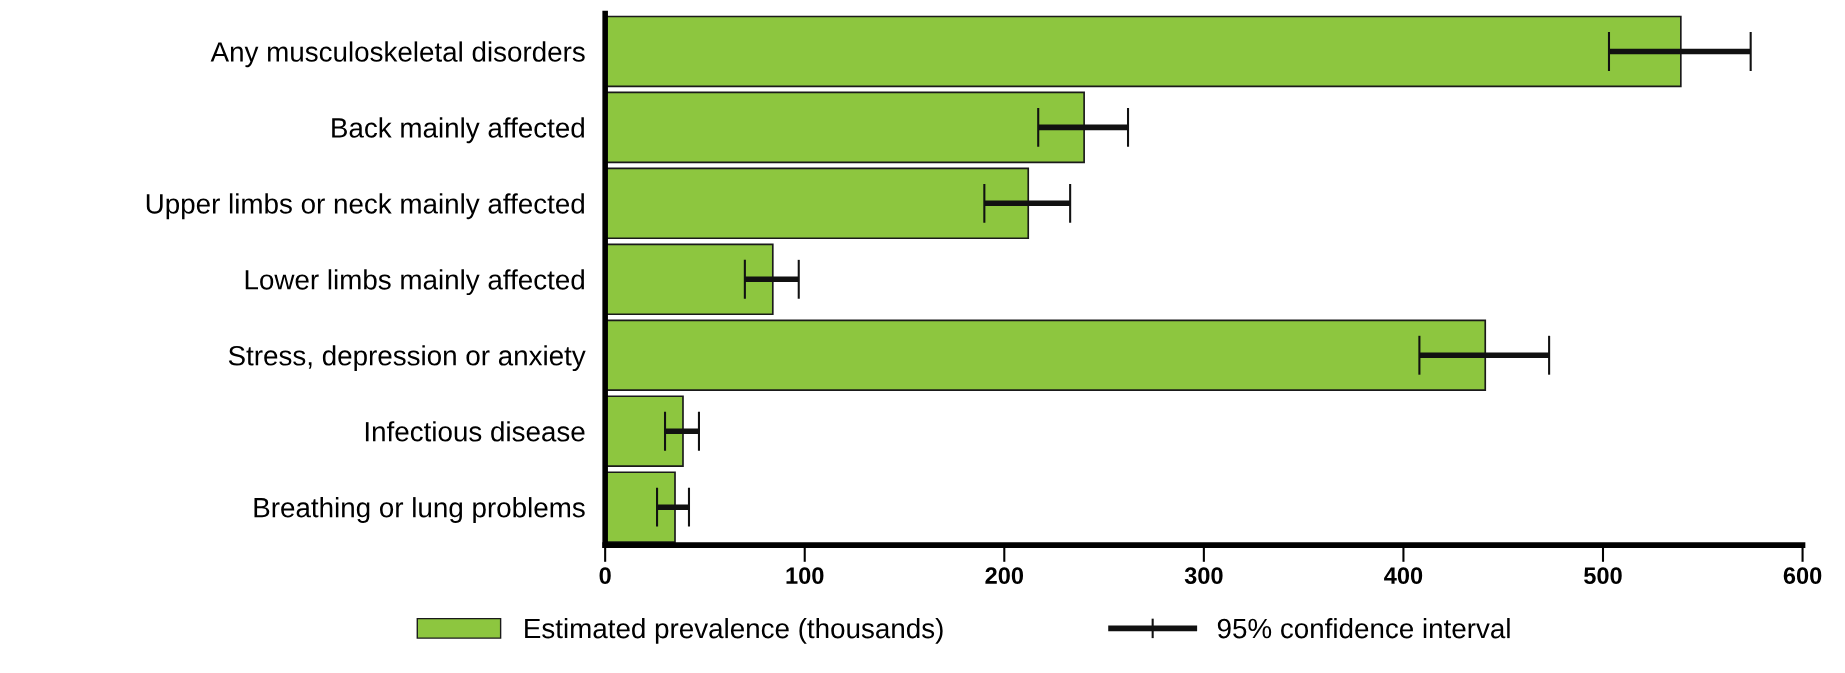 The width and height of the screenshot is (1845, 673). What do you see at coordinates (1403, 575) in the screenshot?
I see `x-tick-label: 400` at bounding box center [1403, 575].